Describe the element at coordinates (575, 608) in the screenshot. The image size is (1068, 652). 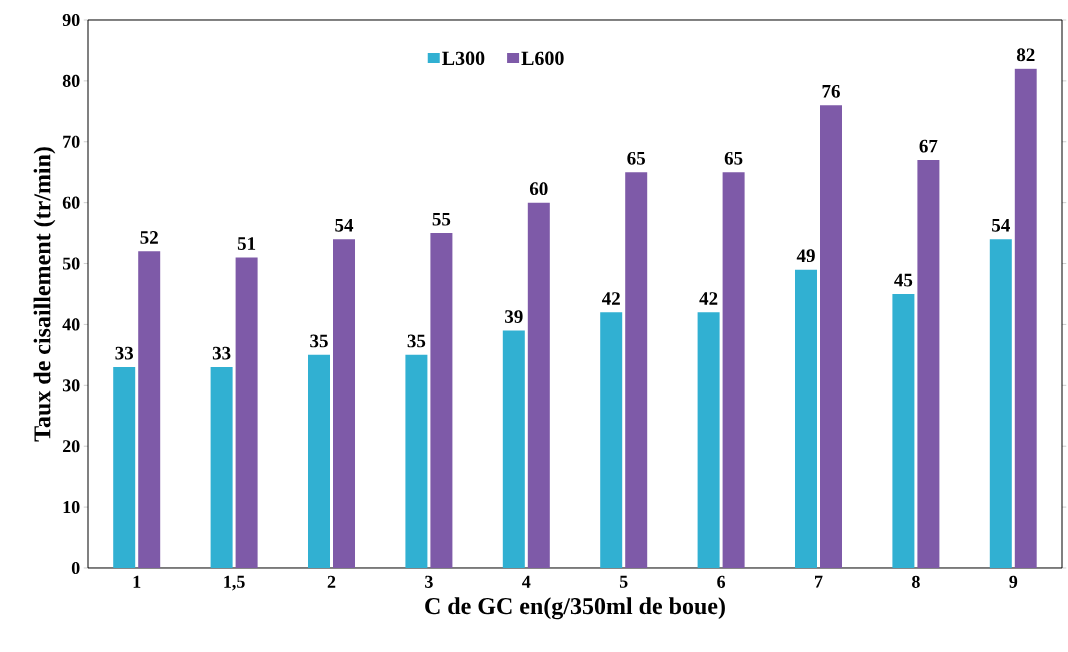
I see `x-axis-title: C de GC en(g/350ml de boue)` at that location.